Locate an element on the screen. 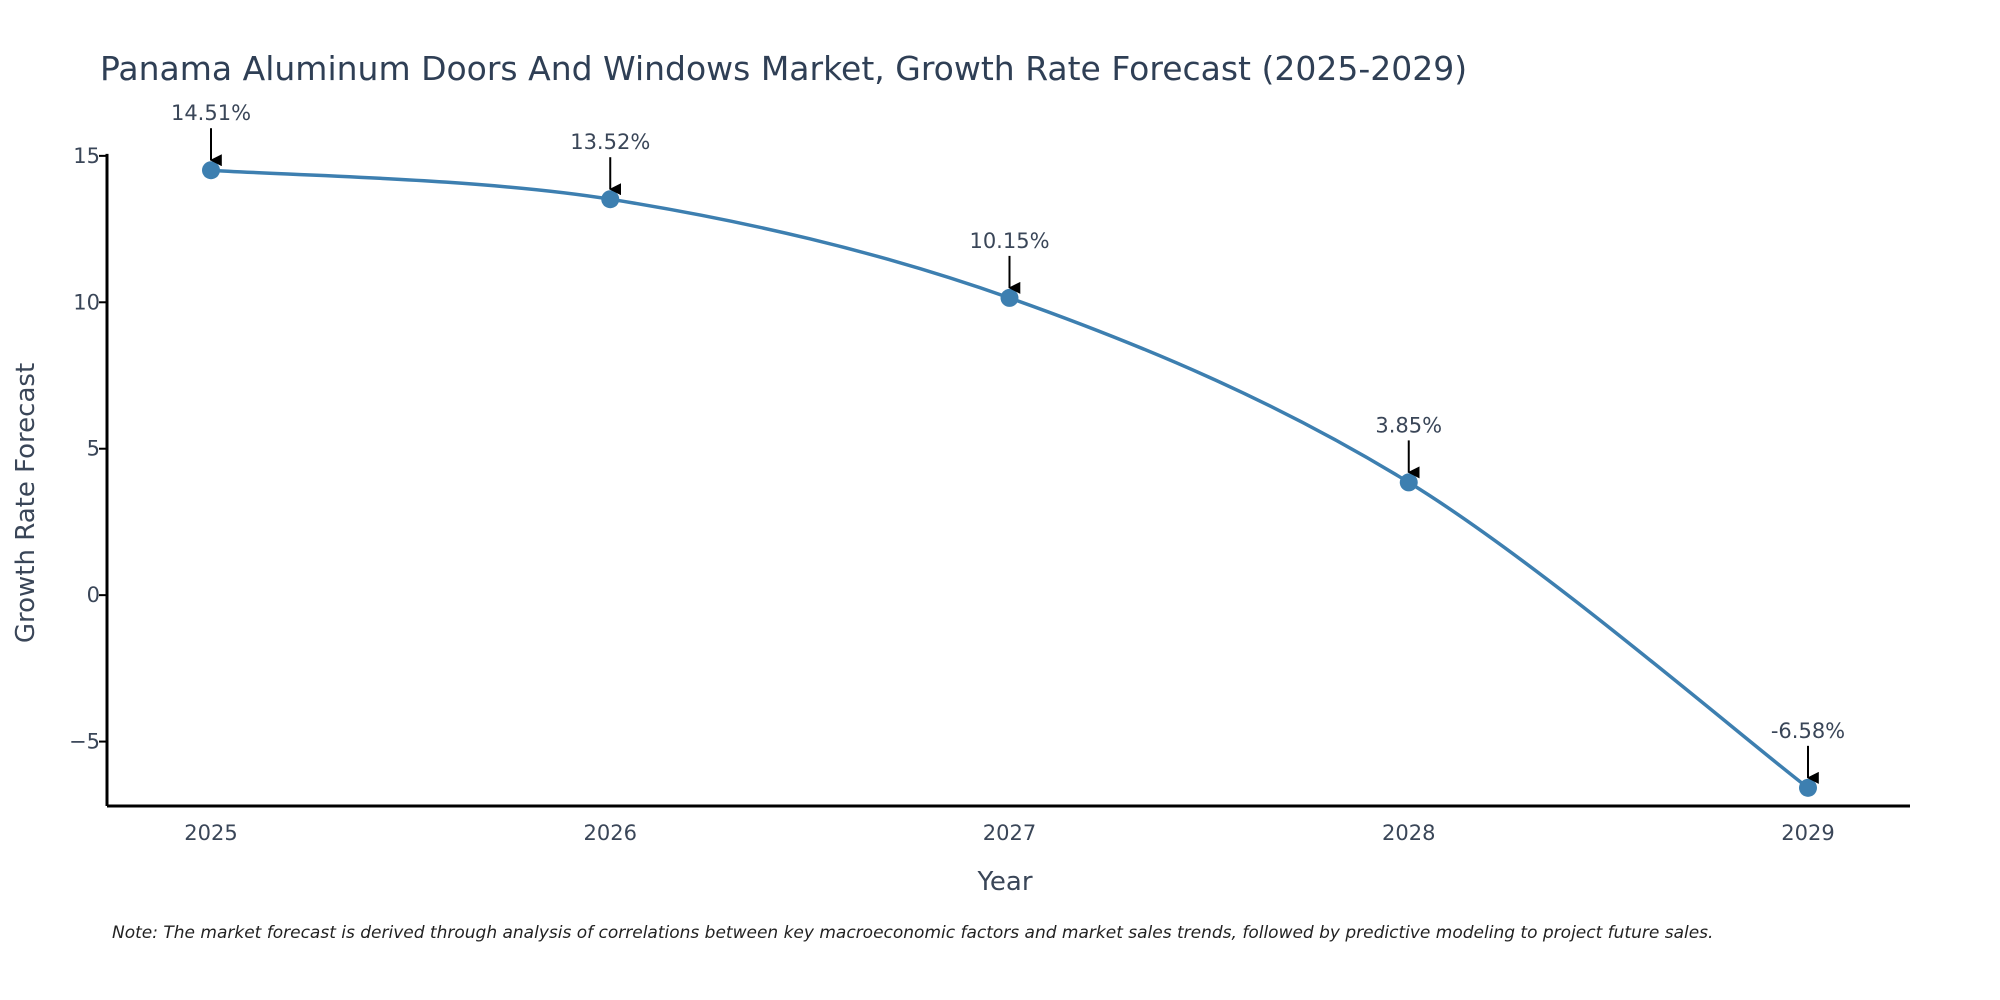  data-label: 14.51% is located at coordinates (211, 113).